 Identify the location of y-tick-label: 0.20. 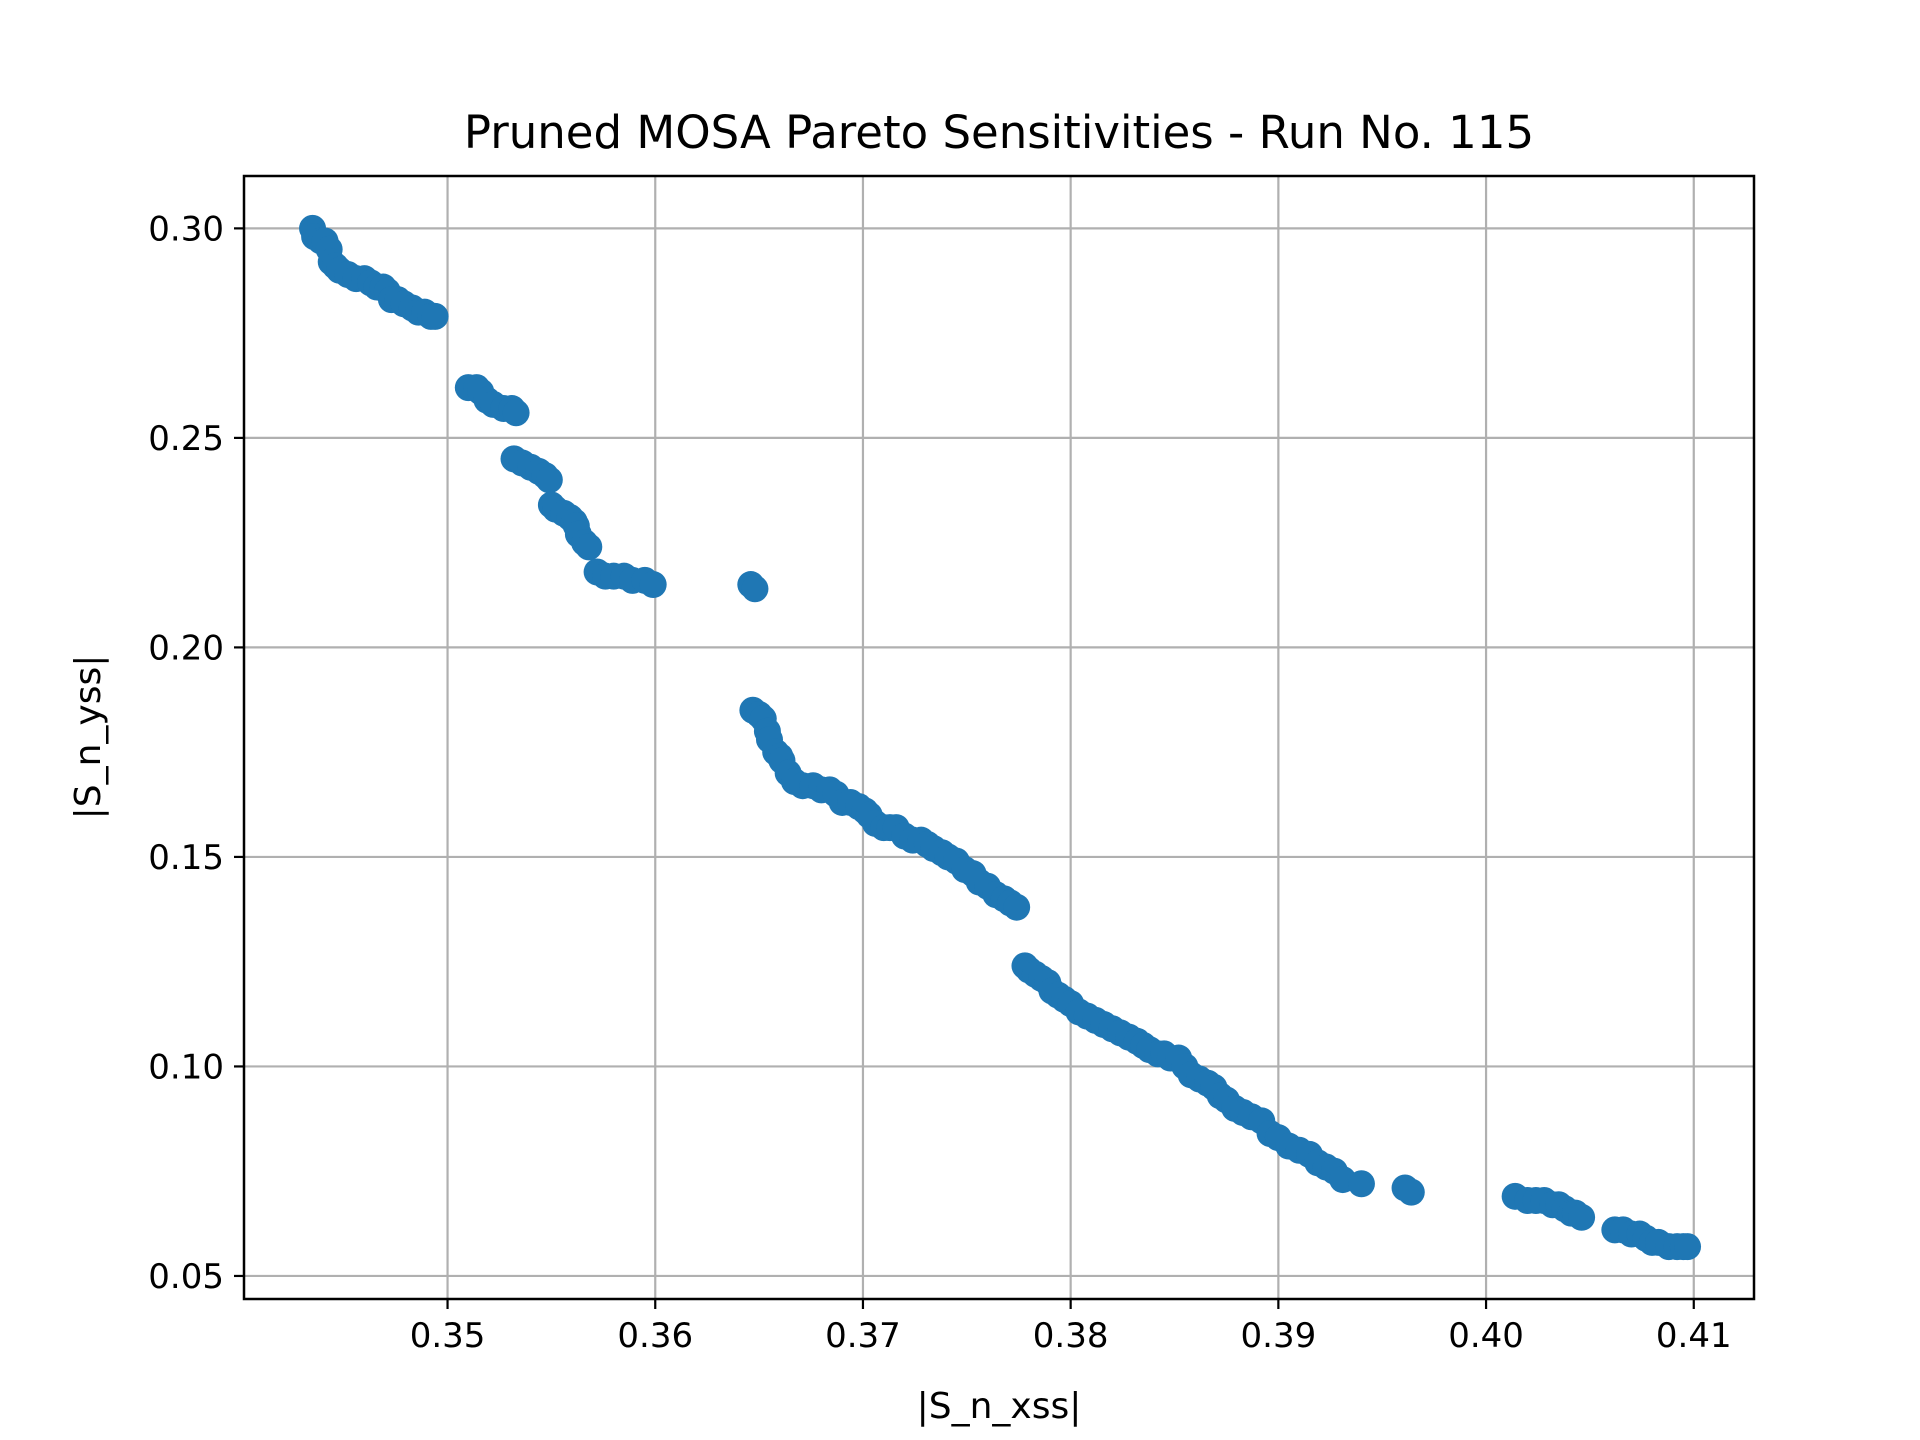
(186, 648).